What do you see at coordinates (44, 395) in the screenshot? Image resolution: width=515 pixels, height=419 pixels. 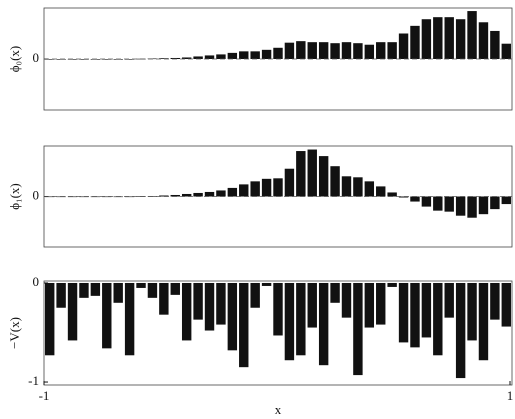 I see `x-tick-label: -1` at bounding box center [44, 395].